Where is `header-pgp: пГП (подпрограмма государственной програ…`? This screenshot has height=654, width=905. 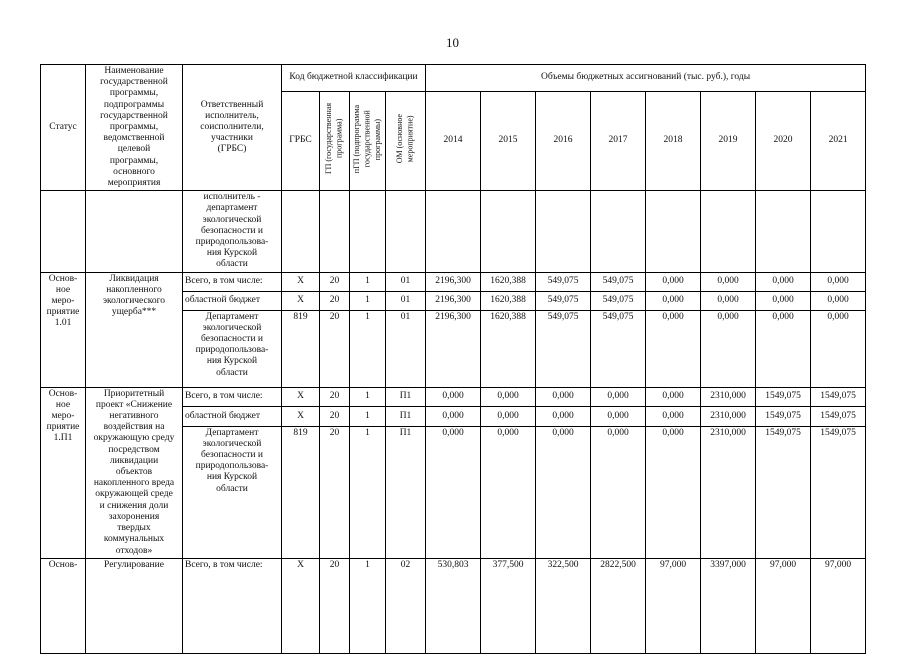
header-pgp: пГП (подпрограмма государственной програ… is located at coordinates (367, 141).